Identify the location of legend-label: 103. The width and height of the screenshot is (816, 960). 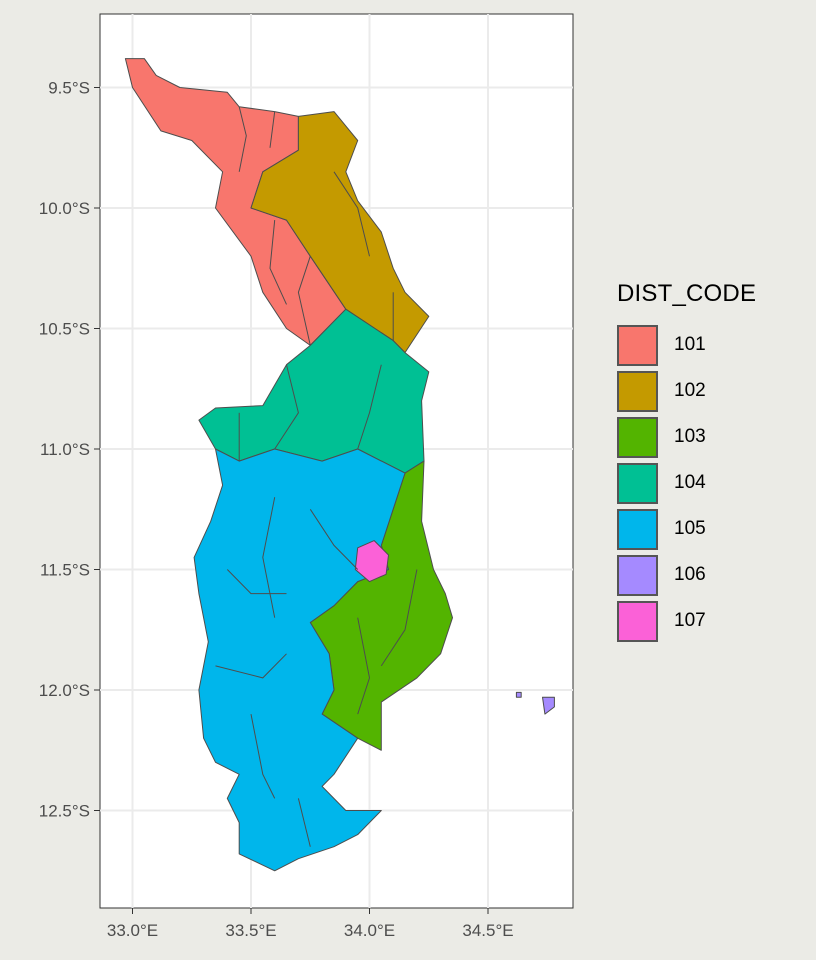
(690, 436).